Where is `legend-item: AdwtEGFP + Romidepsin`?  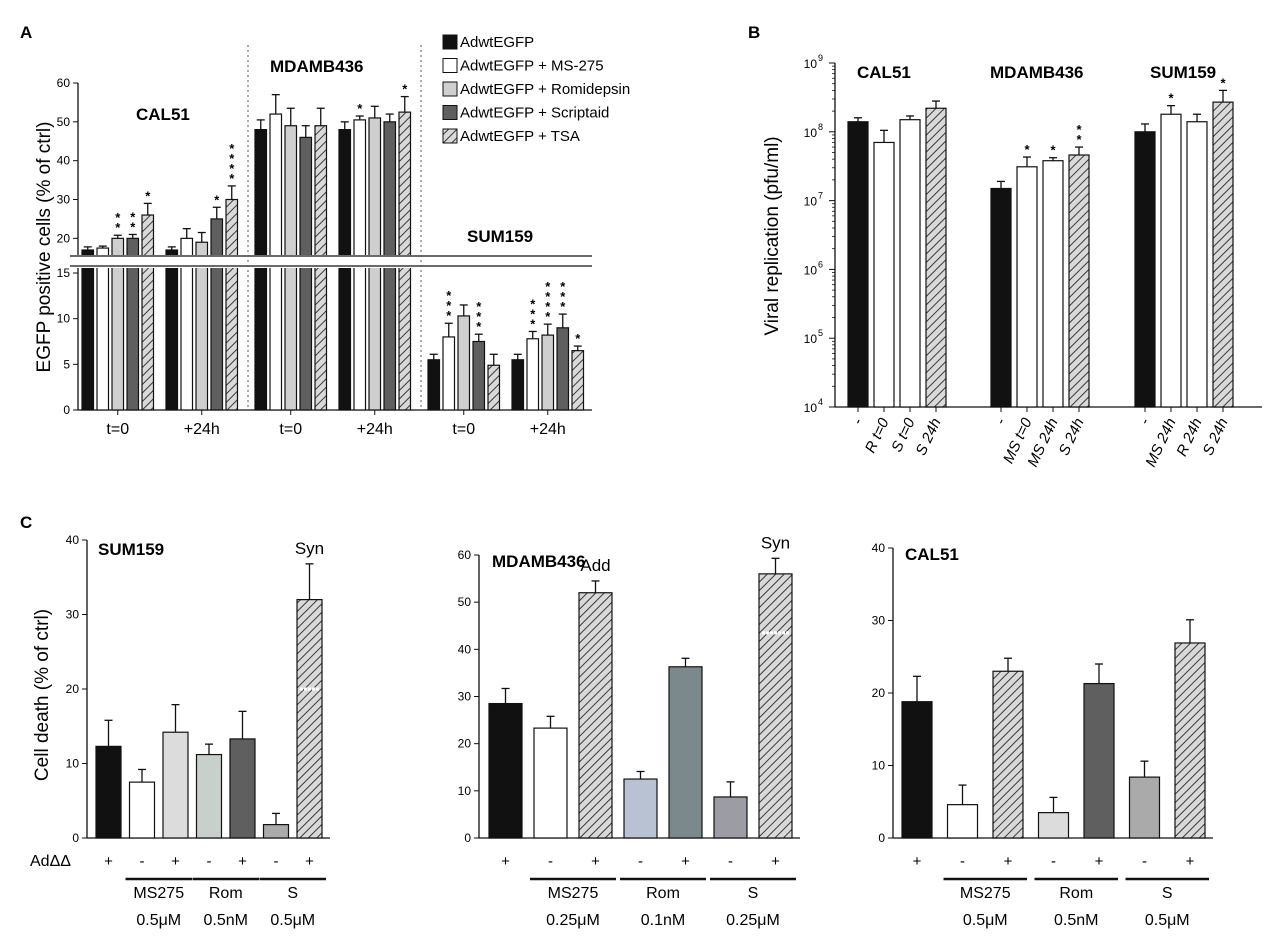
legend-item: AdwtEGFP + Romidepsin is located at coordinates (536, 89).